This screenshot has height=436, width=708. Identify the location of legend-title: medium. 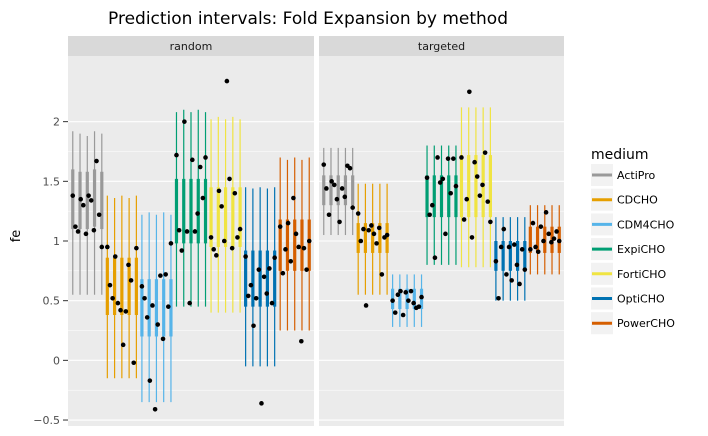
(620, 155).